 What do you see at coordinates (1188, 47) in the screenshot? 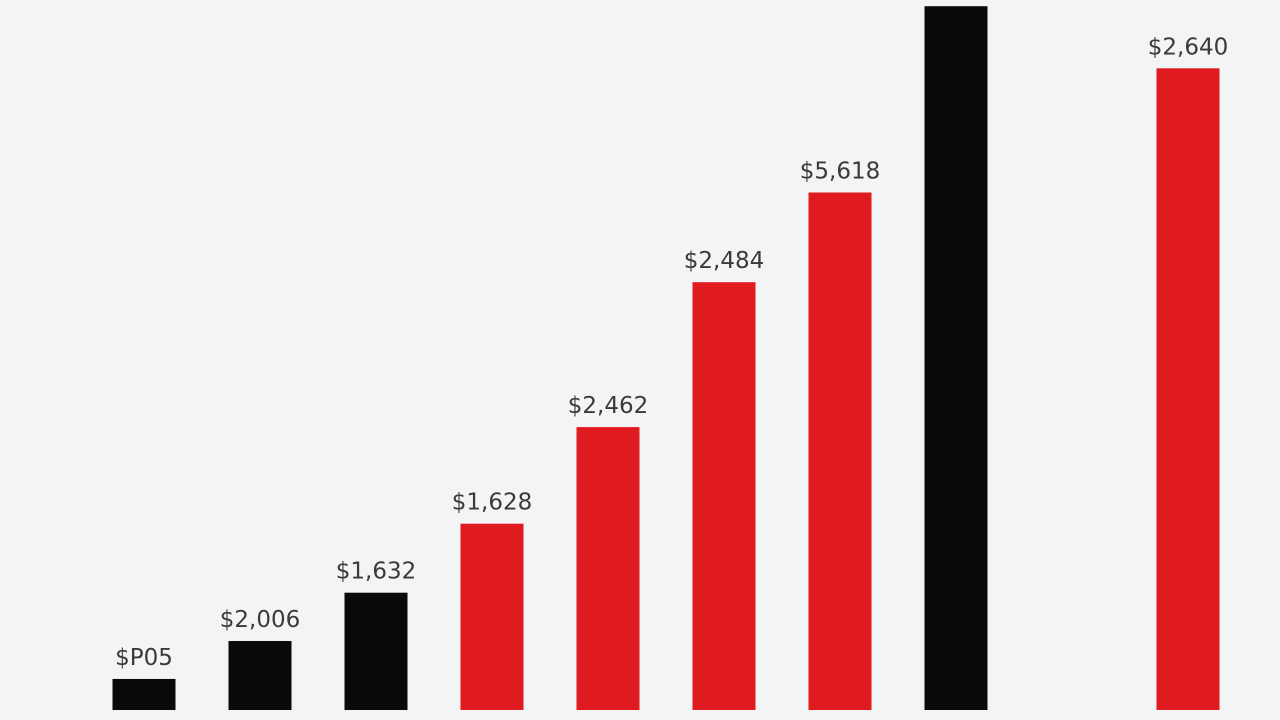
I see `bar-10-value-label: $2,640` at bounding box center [1188, 47].